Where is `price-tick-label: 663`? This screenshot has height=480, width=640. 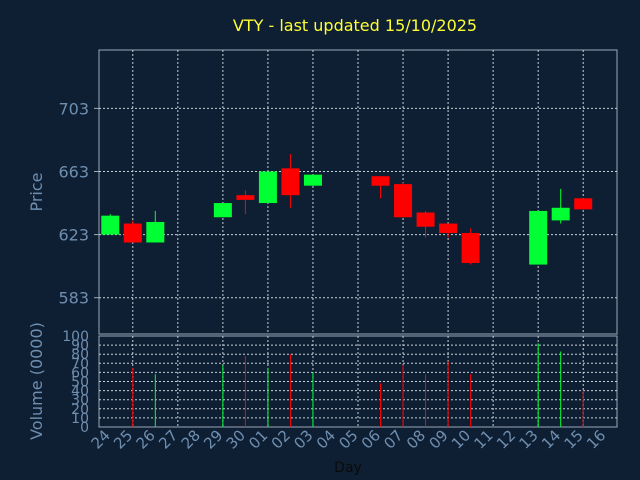
price-tick-label: 663 is located at coordinates (73, 171).